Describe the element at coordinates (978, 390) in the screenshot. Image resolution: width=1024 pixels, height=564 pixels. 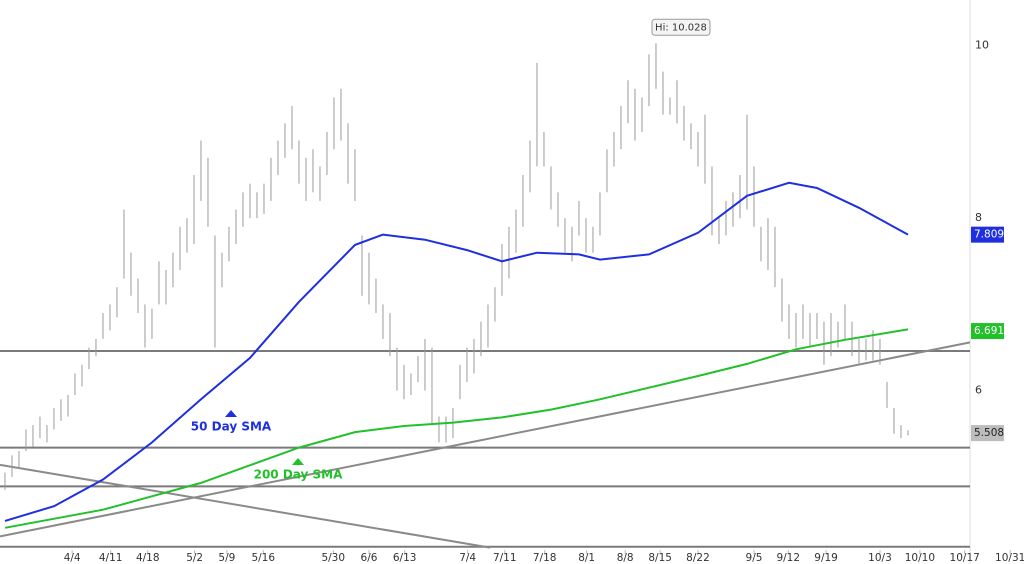
I see `y-tick-label: 6` at that location.